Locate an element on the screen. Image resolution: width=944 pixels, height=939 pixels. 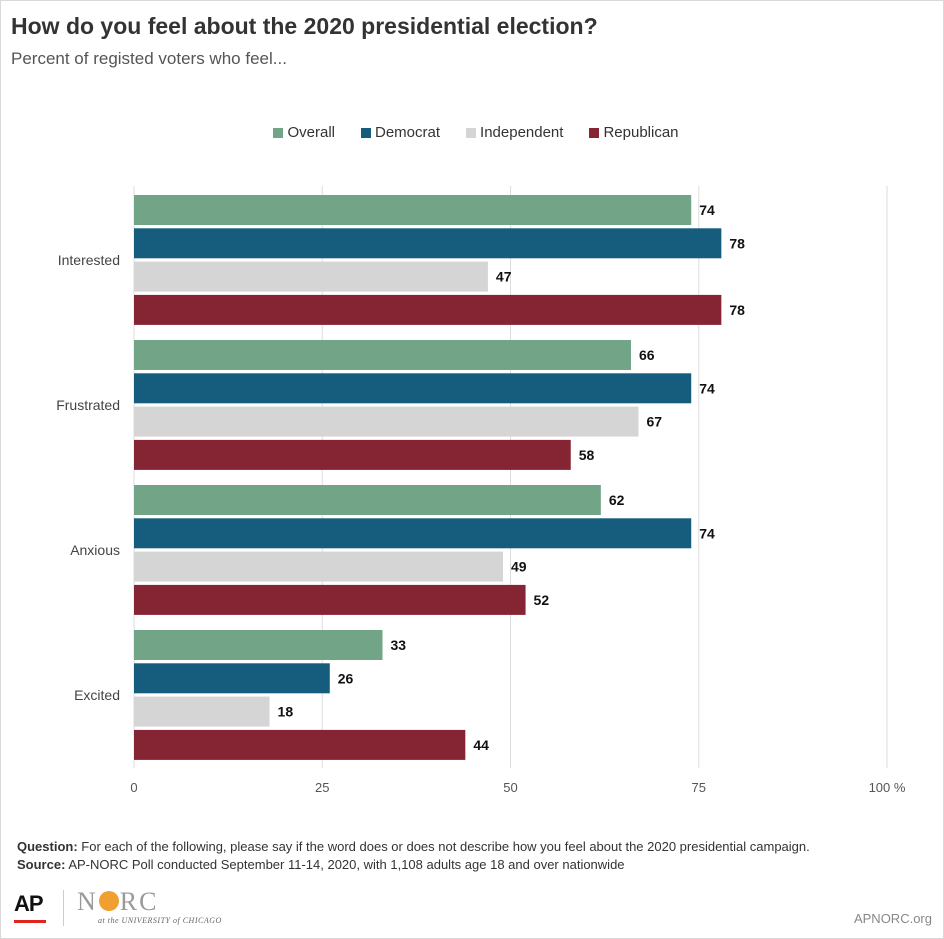
norc-logo-o-icon is located at coordinates (108, 901).